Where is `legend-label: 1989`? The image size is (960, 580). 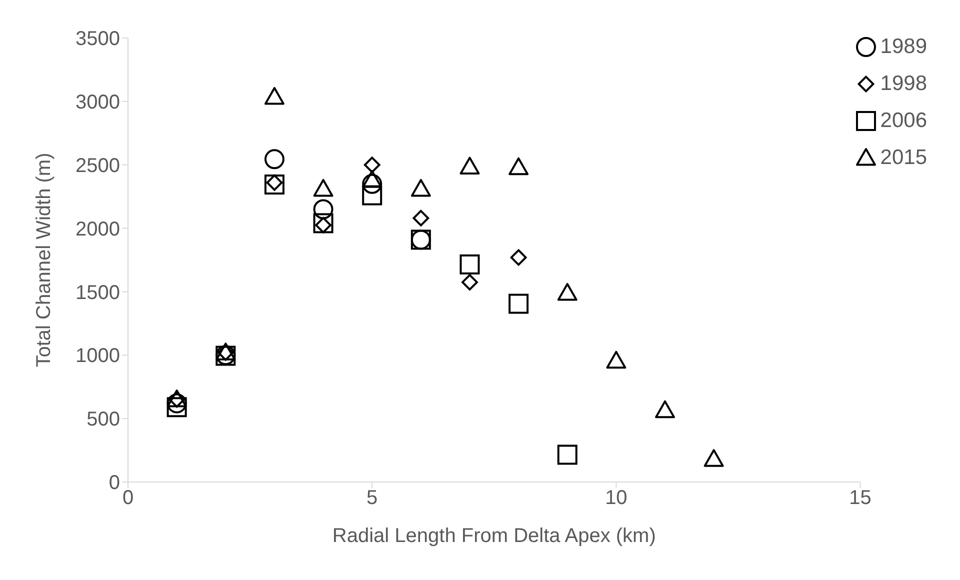 legend-label: 1989 is located at coordinates (903, 46).